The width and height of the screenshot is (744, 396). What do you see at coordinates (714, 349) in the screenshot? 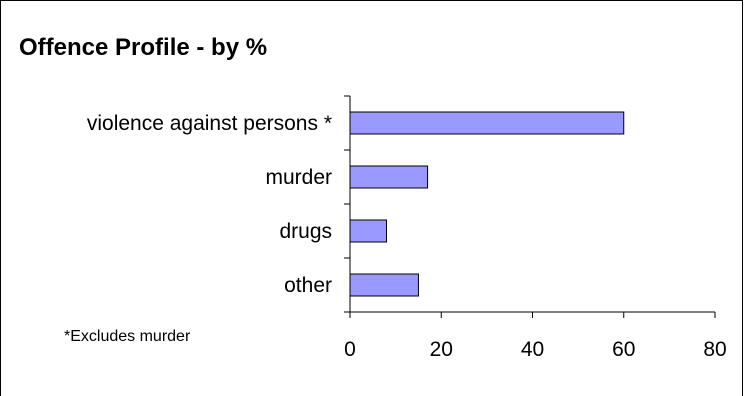
I see `x-tick-label: 80` at bounding box center [714, 349].